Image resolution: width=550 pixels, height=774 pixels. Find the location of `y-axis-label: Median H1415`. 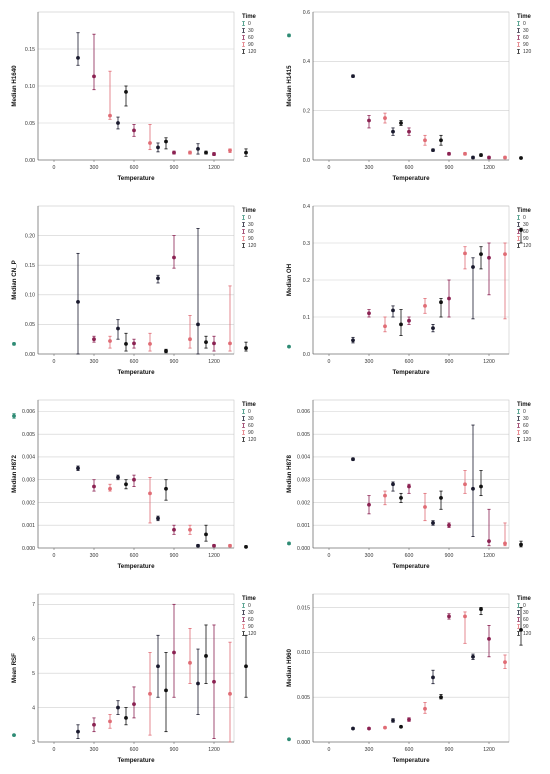

y-axis-label: Median H1415 is located at coordinates (289, 86).